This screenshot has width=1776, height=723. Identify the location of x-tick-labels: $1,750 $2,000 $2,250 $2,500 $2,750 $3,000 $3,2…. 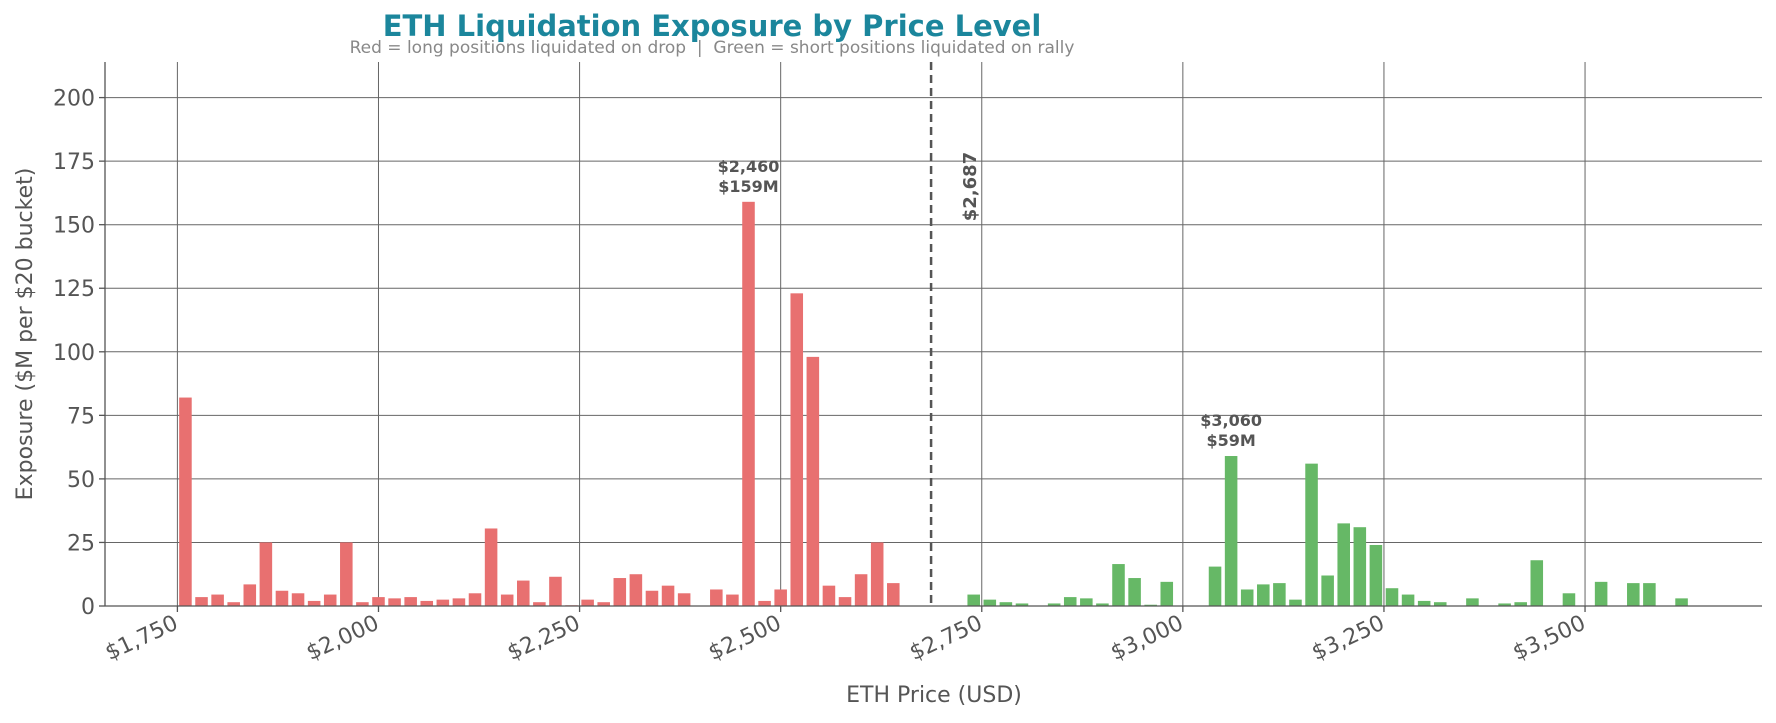
(846, 638).